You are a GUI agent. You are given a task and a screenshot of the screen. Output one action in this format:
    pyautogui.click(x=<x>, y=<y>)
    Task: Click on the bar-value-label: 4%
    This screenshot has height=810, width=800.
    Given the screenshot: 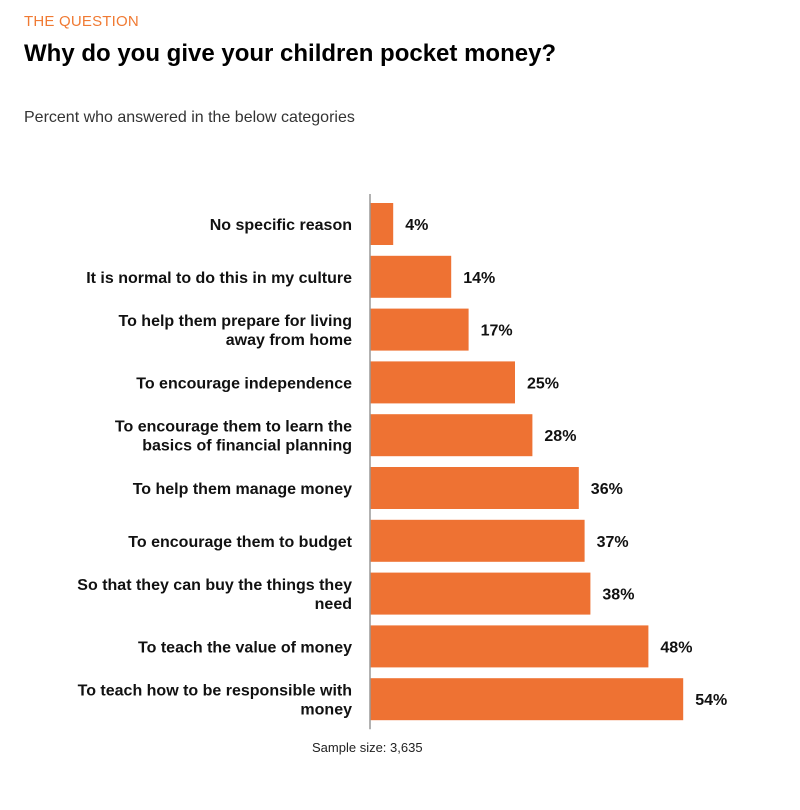 What is the action you would take?
    pyautogui.click(x=416, y=225)
    